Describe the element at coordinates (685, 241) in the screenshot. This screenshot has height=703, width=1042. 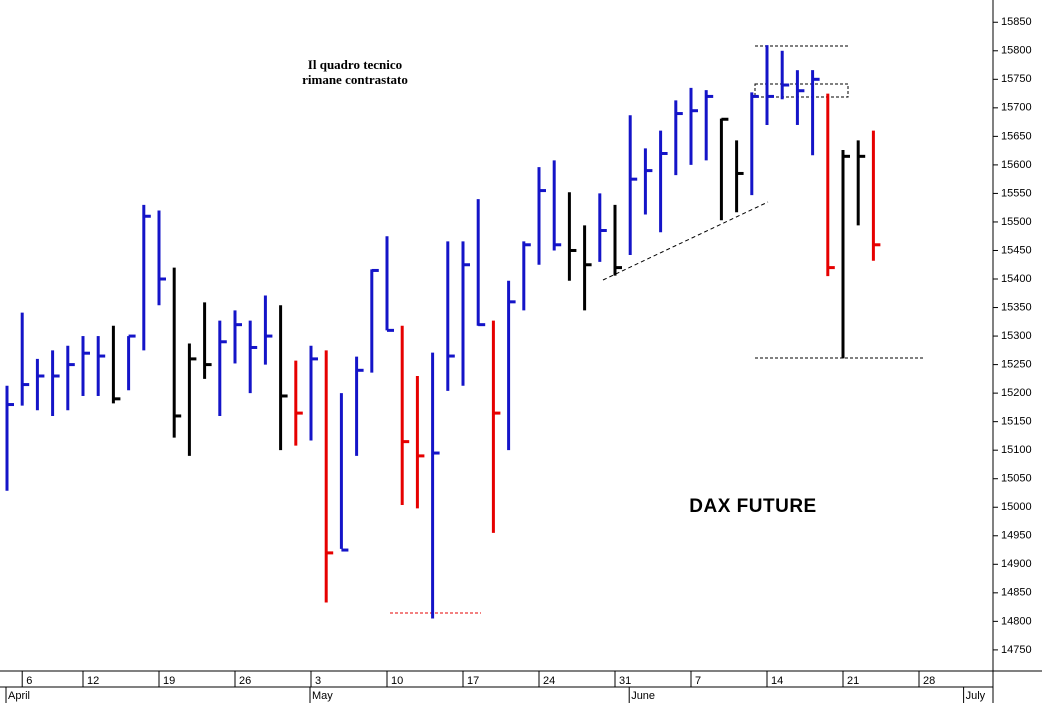
I see `trend-line` at that location.